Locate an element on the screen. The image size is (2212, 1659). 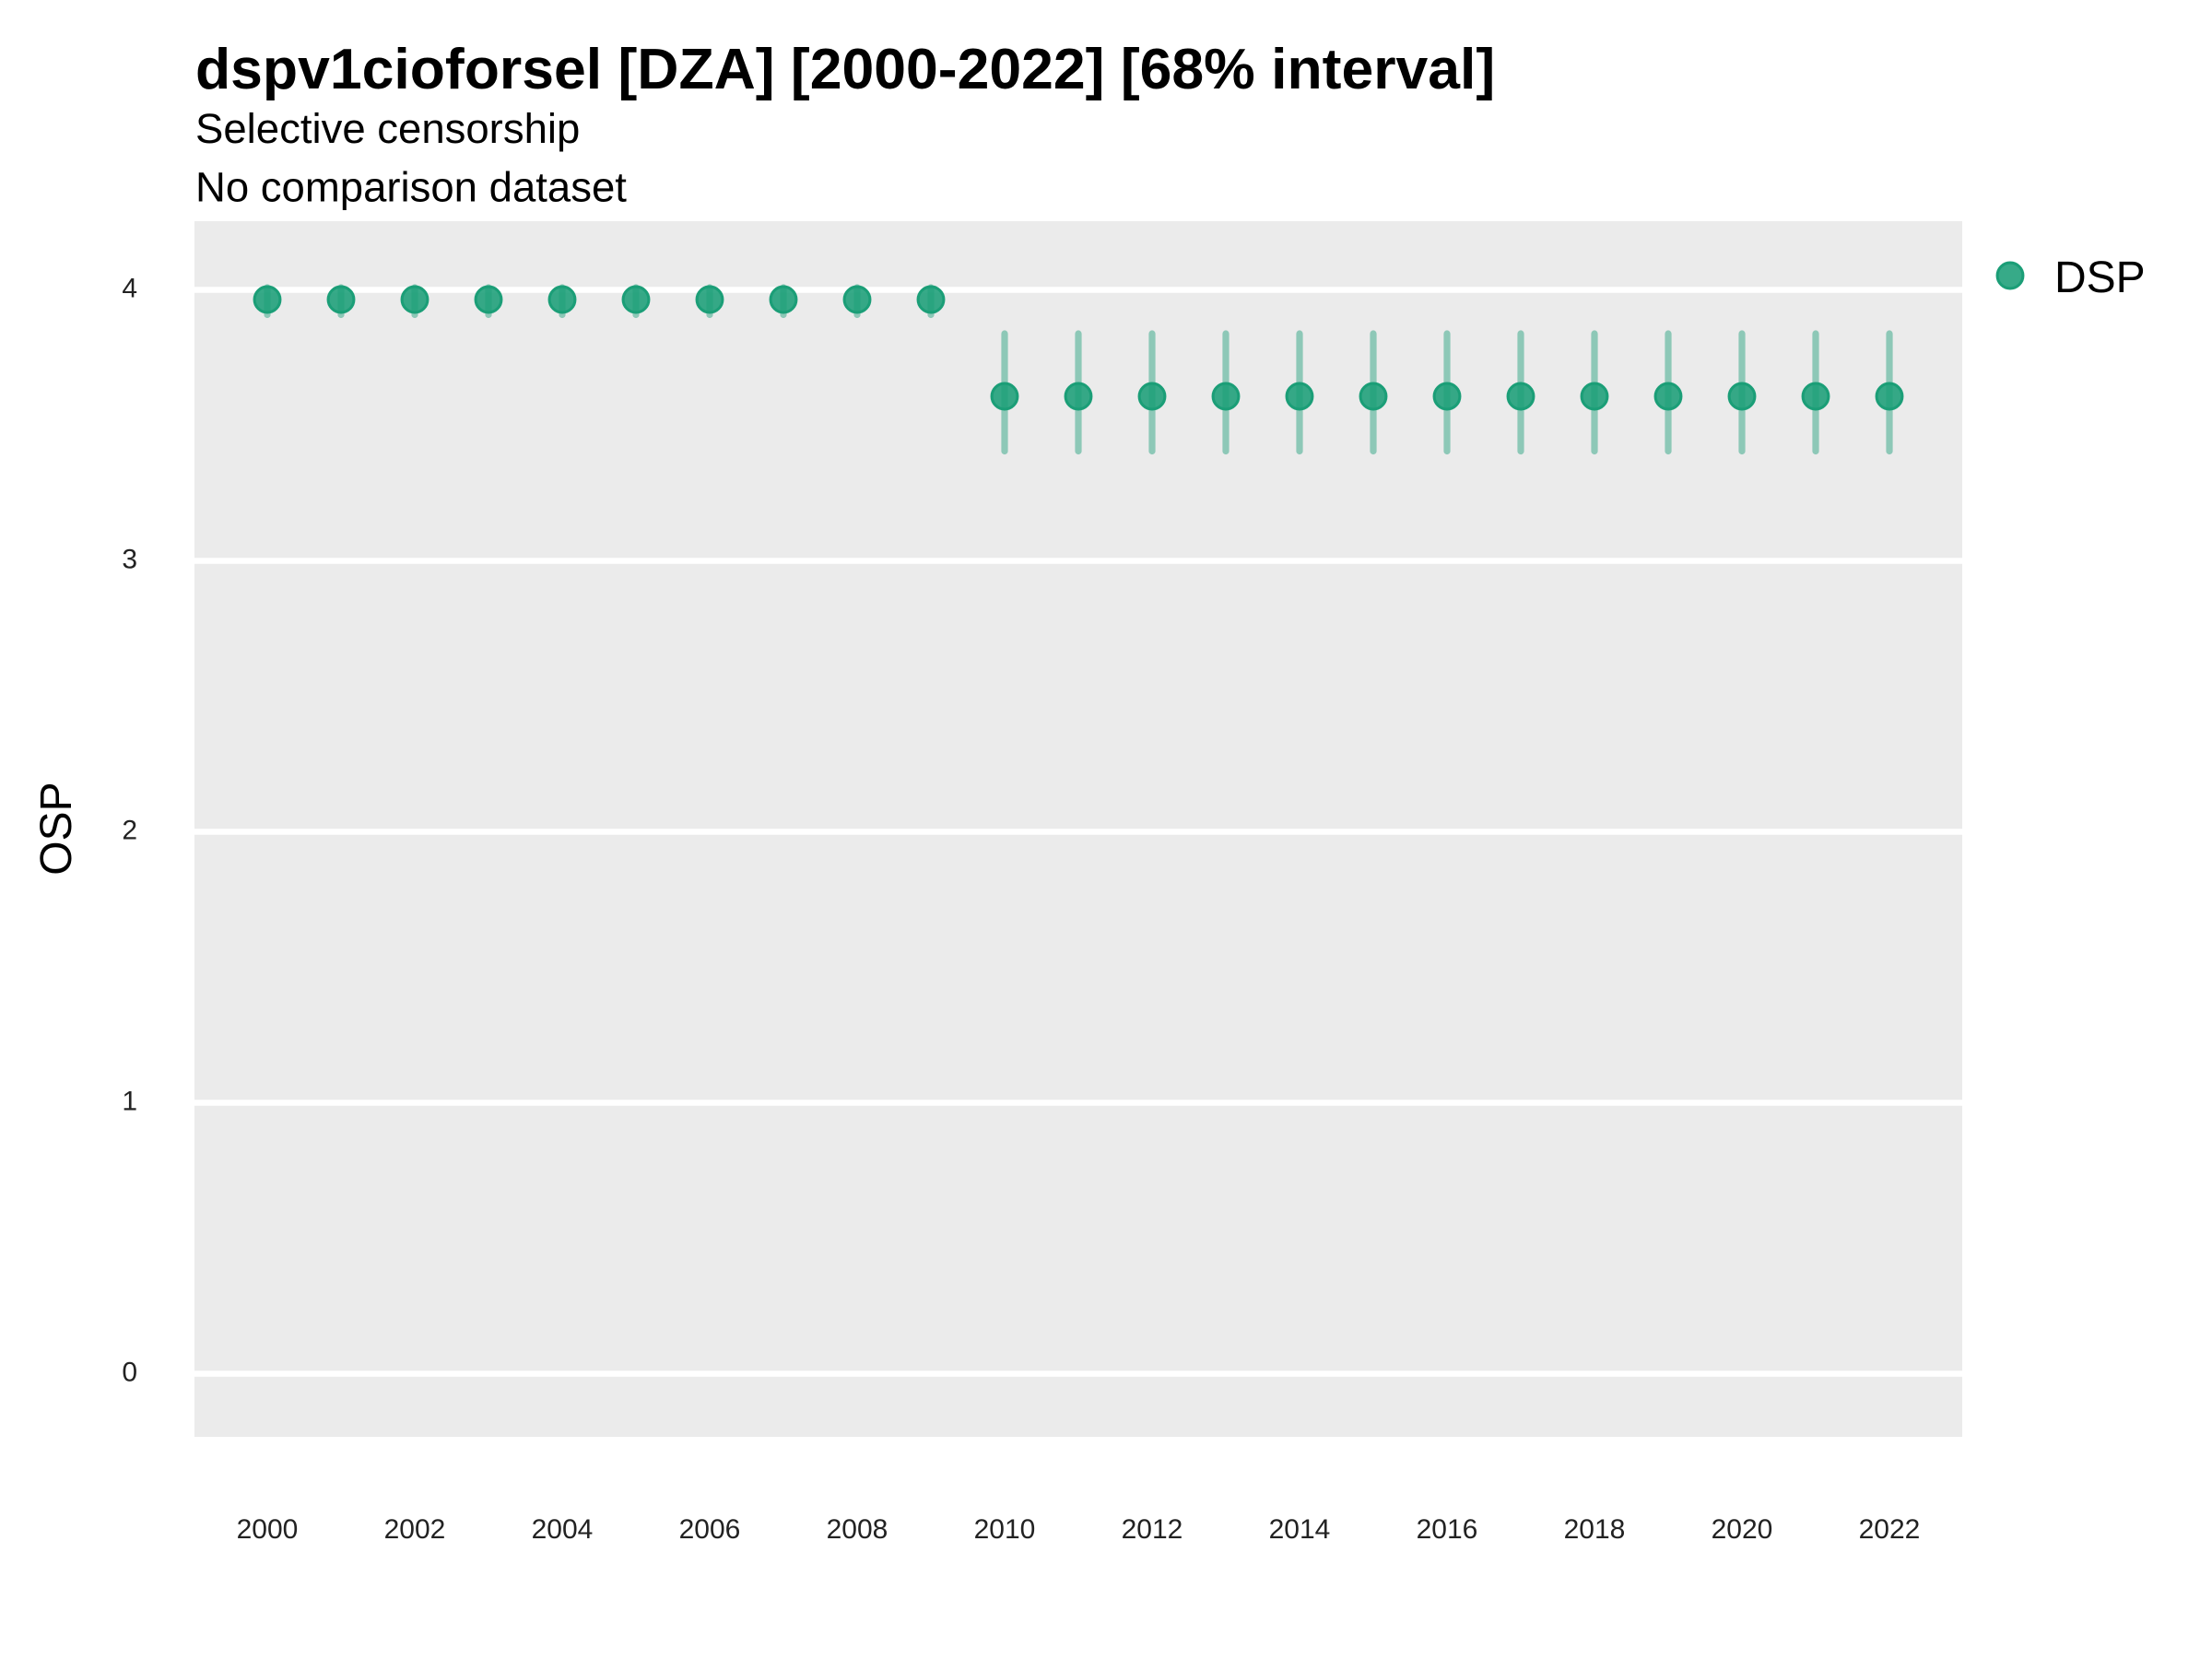
svg-text: 2016 is located at coordinates (1447, 1529).